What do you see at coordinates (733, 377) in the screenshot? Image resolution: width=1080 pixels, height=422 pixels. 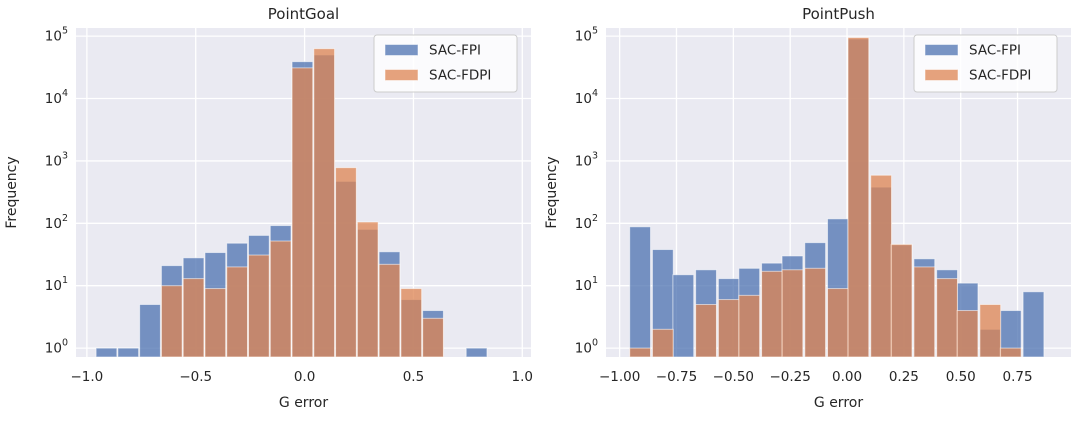 I see `x-tick-label: −0.50` at bounding box center [733, 377].